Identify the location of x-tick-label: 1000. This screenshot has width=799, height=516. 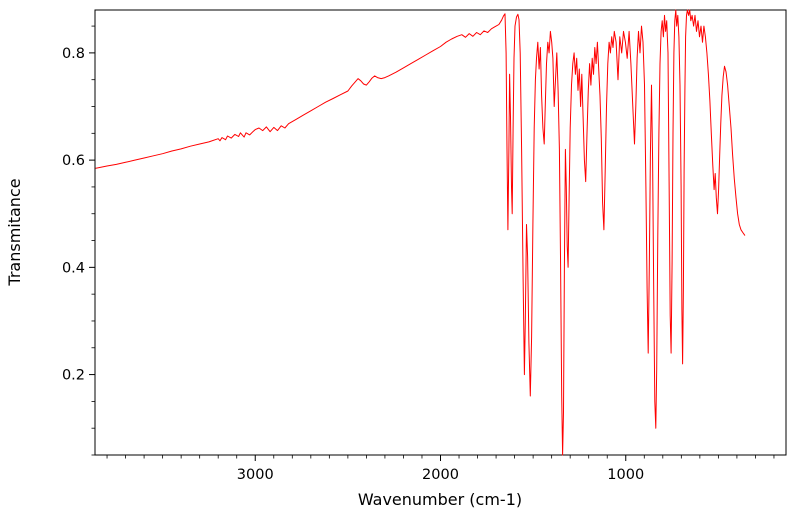
(625, 475).